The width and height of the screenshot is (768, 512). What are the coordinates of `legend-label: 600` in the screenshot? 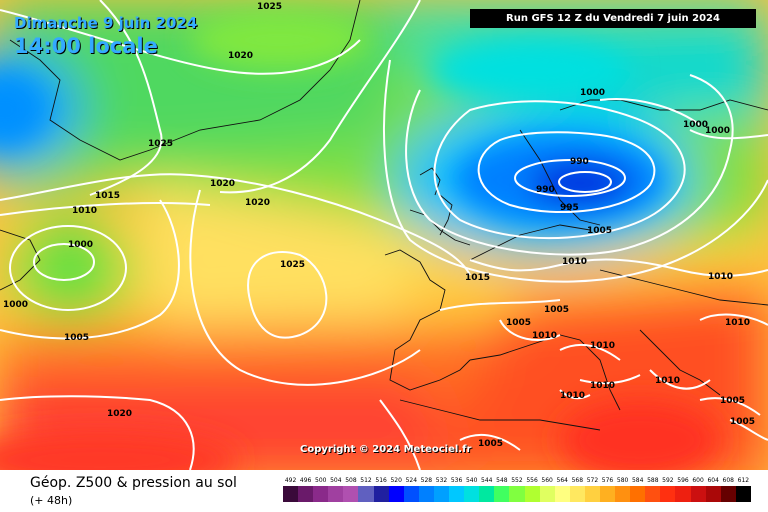 It's located at (698, 480).